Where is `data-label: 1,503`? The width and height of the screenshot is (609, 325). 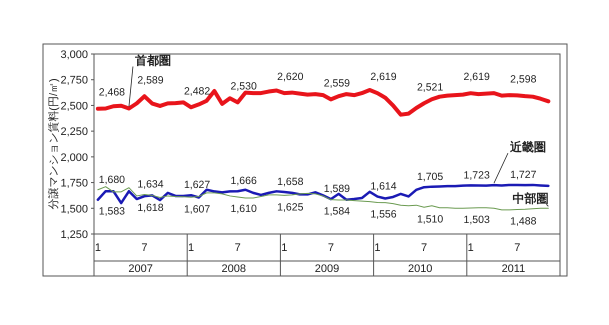 data-label: 1,503 is located at coordinates (477, 220).